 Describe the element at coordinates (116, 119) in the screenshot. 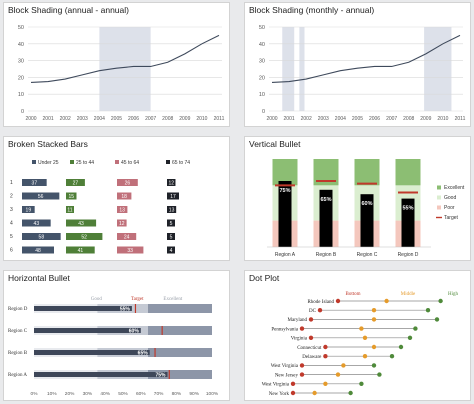

I see `x-tick-label: 2005` at that location.